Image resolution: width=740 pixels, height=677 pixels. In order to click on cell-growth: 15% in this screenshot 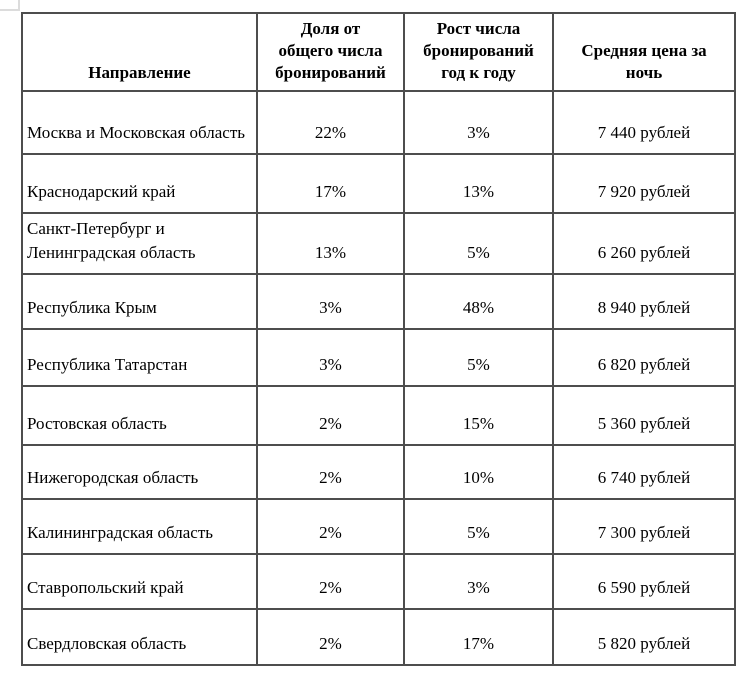, I will do `click(478, 415)`.